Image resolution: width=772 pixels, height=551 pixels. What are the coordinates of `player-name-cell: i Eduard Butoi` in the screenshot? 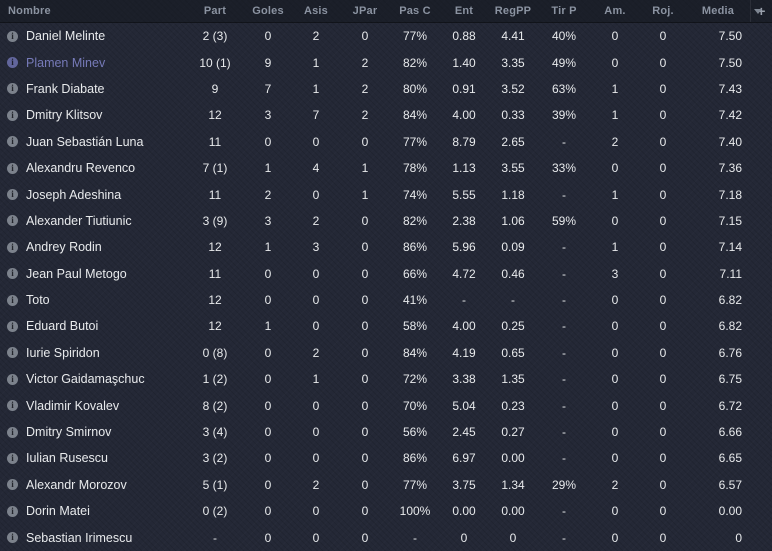 It's located at (93, 326).